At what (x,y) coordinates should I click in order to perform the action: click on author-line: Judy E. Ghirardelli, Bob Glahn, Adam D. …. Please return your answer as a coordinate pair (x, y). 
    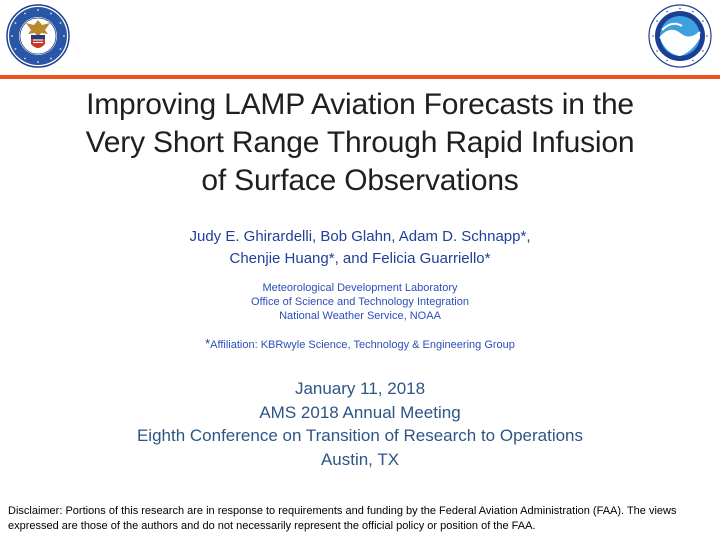
    Looking at the image, I should click on (360, 236).